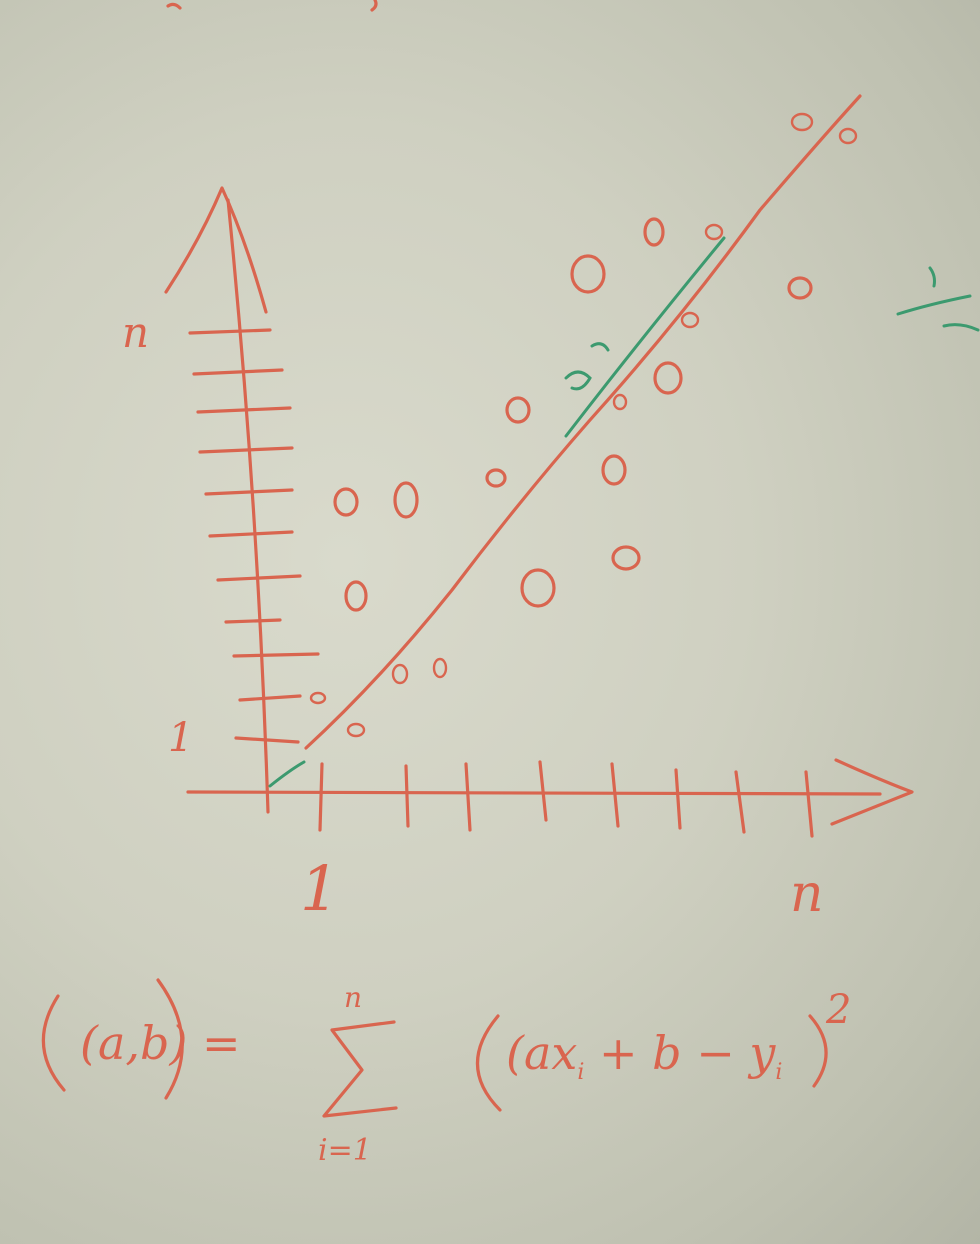 The image size is (980, 1244). I want to click on y-axis-ticks, so click(254, 536).